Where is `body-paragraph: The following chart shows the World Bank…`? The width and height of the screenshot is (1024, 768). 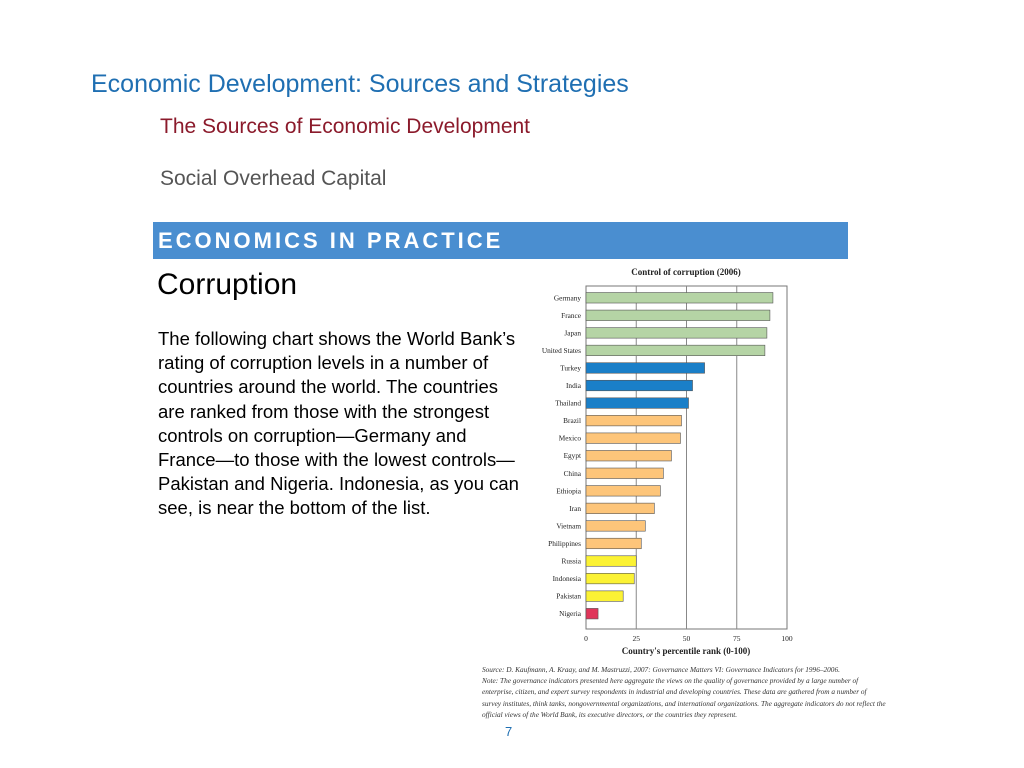 body-paragraph: The following chart shows the World Bank… is located at coordinates (338, 423).